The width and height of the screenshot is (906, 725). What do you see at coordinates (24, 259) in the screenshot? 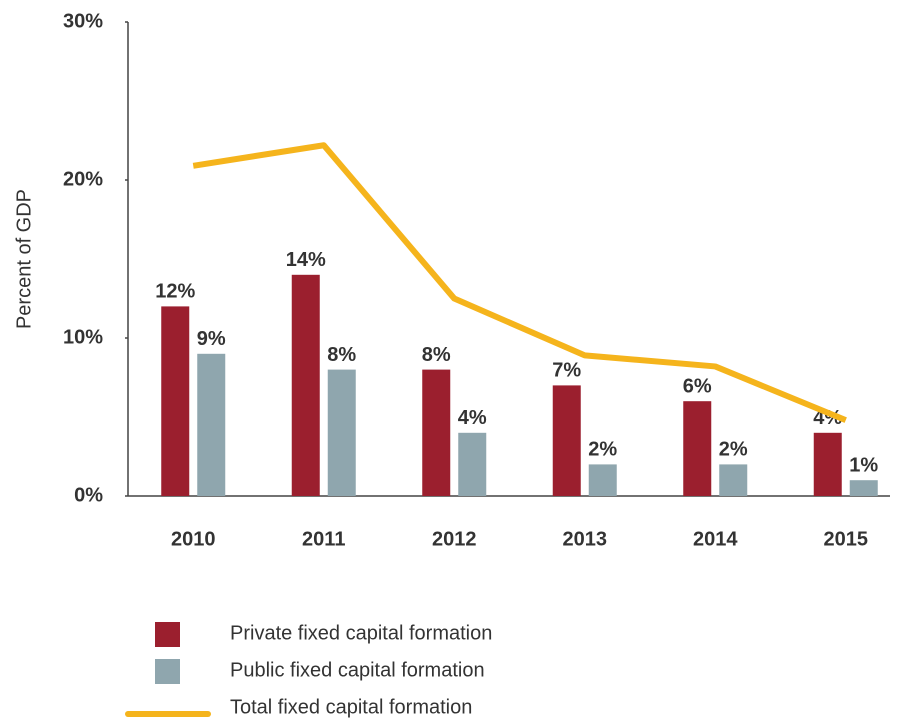
I see `y-axis-label: Percent of GDP` at bounding box center [24, 259].